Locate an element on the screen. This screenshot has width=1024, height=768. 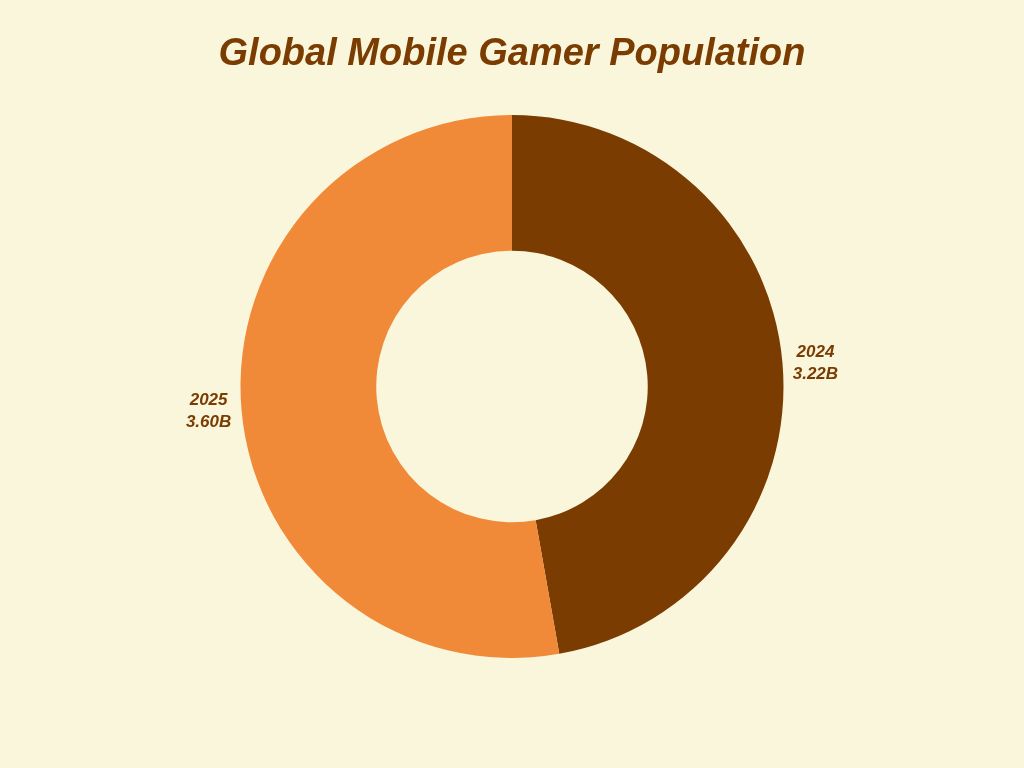
data-label: 3.22B is located at coordinates (815, 374).